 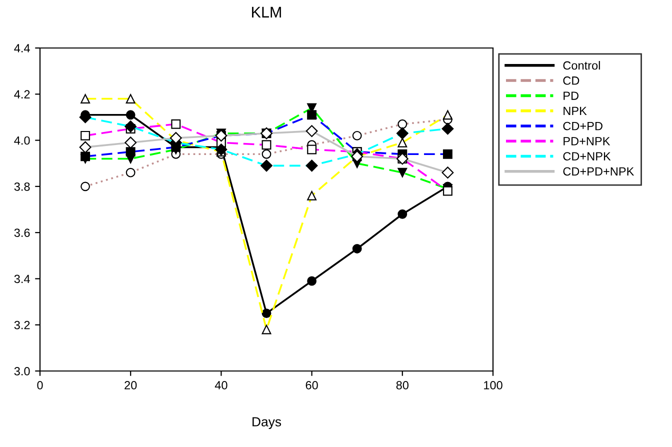 What do you see at coordinates (22, 325) in the screenshot?
I see `y-tick-label: 3.2` at bounding box center [22, 325].